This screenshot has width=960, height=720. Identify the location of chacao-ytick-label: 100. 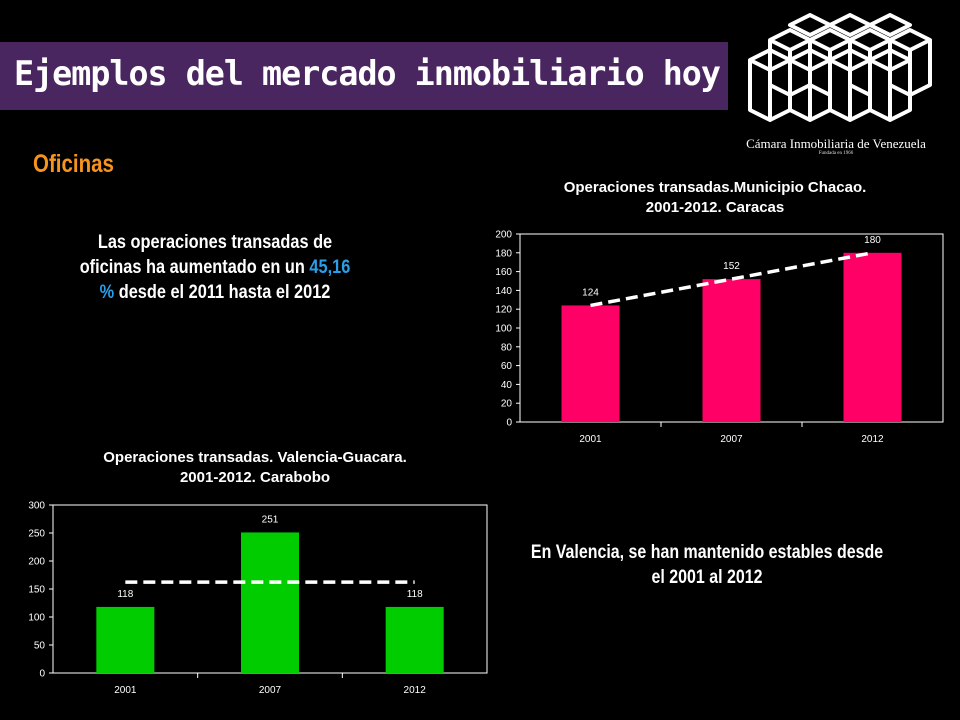
(503, 329).